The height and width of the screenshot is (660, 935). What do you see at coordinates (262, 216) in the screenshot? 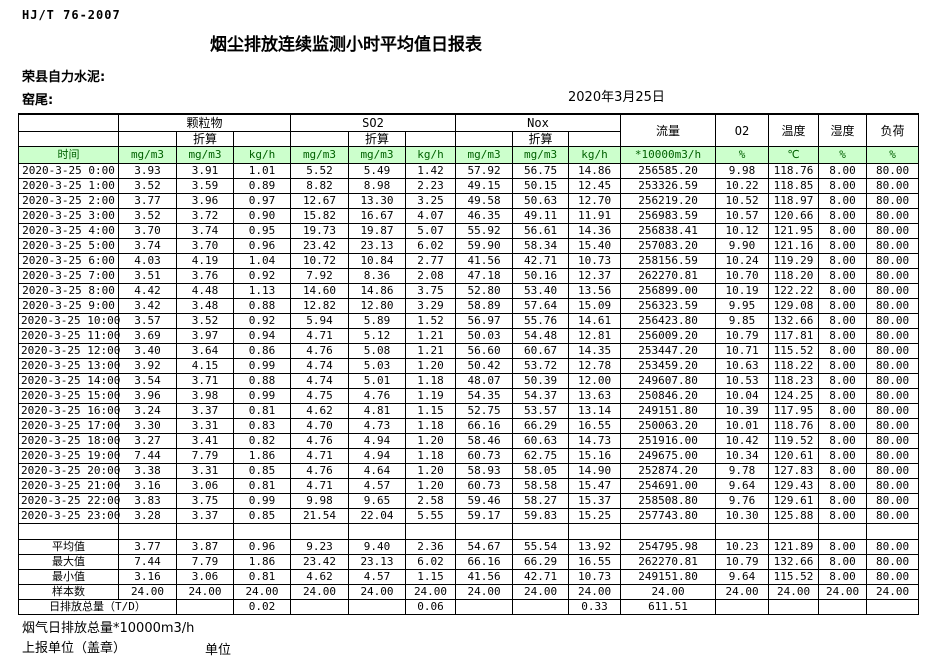
I see `value-cell: 0.90` at bounding box center [262, 216].